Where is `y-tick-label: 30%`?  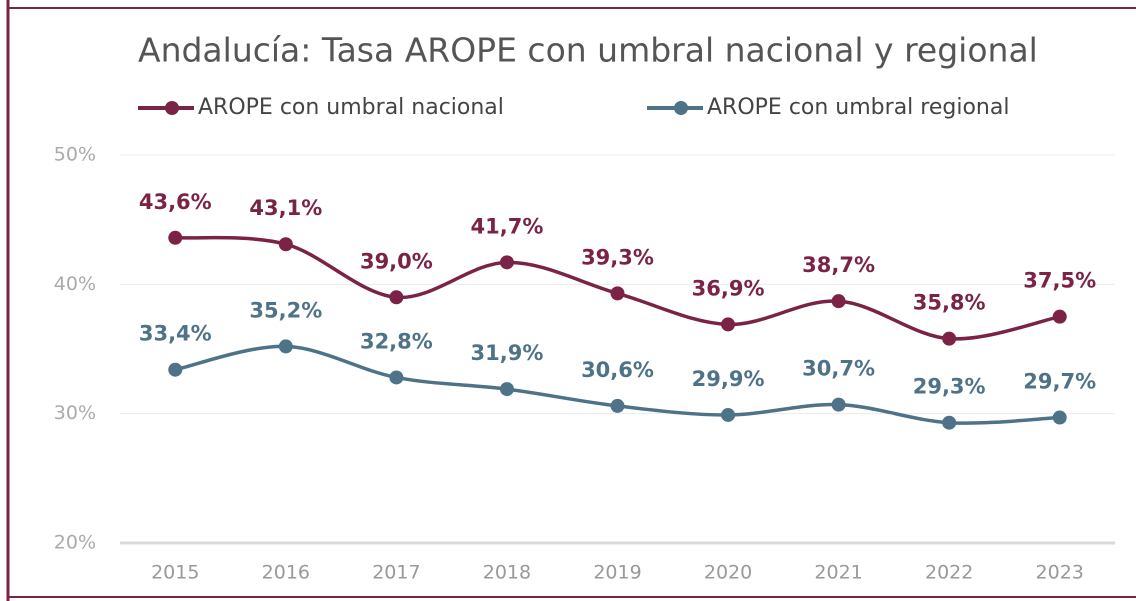 y-tick-label: 30% is located at coordinates (75, 413).